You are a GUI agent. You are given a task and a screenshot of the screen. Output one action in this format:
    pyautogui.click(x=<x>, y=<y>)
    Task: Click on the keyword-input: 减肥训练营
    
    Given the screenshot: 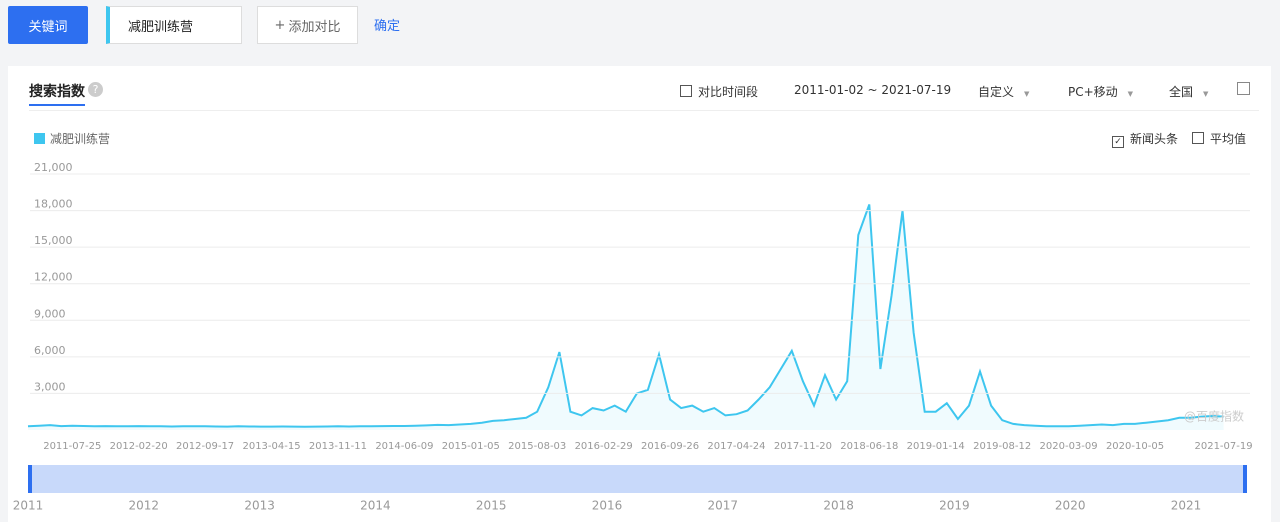 What is the action you would take?
    pyautogui.click(x=174, y=25)
    